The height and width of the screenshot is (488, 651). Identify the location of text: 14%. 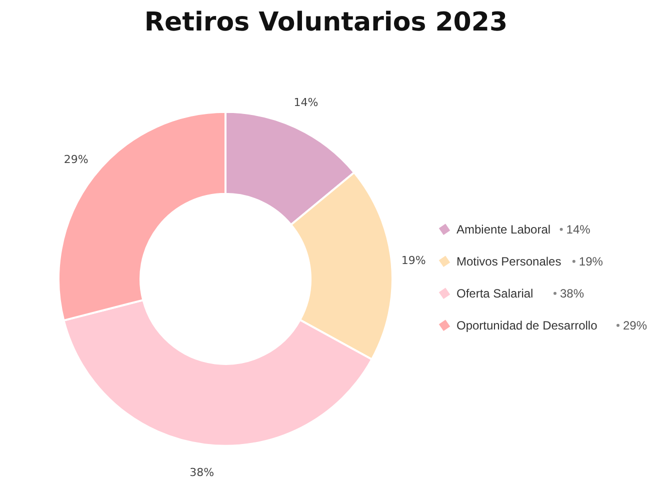
(578, 229).